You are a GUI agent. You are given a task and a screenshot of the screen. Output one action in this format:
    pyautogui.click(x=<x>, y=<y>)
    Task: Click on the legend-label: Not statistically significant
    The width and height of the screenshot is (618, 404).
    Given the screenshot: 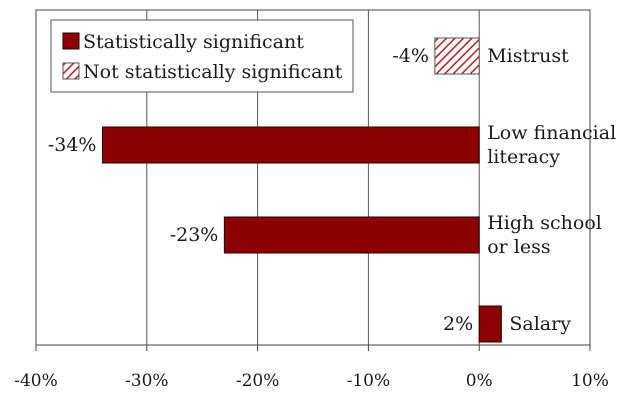 What is the action you would take?
    pyautogui.click(x=213, y=72)
    